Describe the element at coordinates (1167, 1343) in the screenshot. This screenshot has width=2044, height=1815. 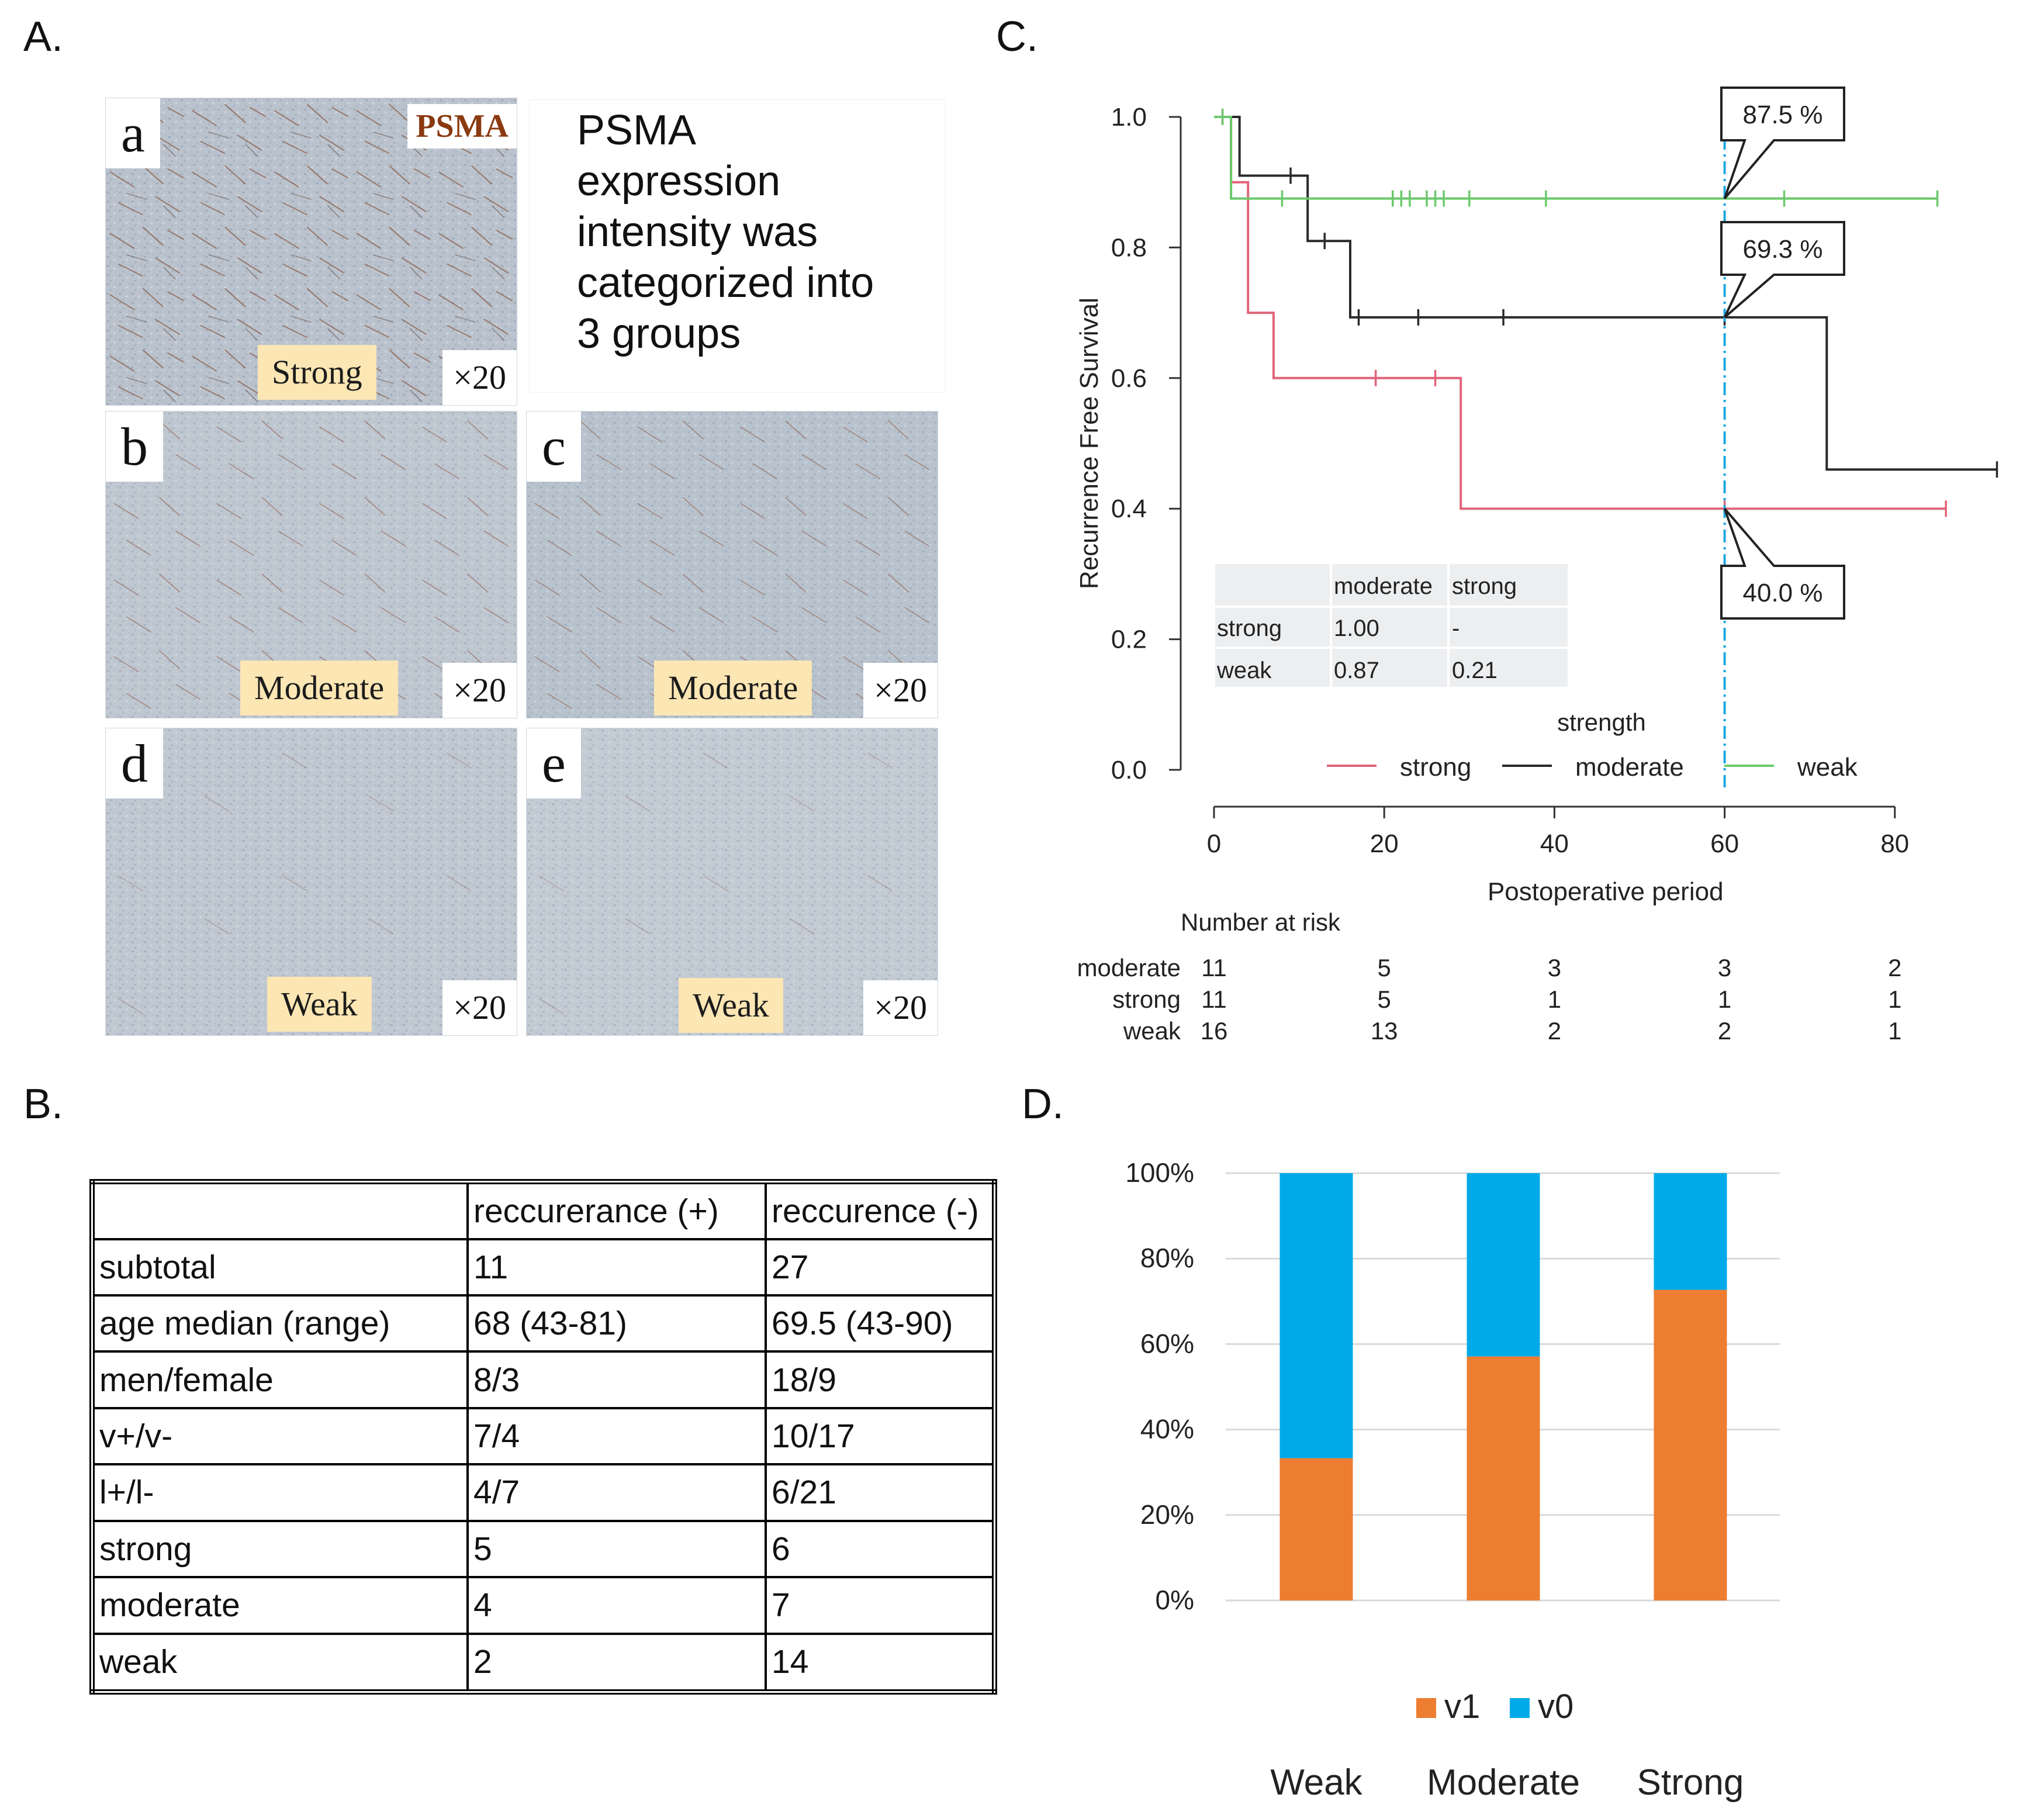
I see `bar-y-tick-label: 60%` at that location.